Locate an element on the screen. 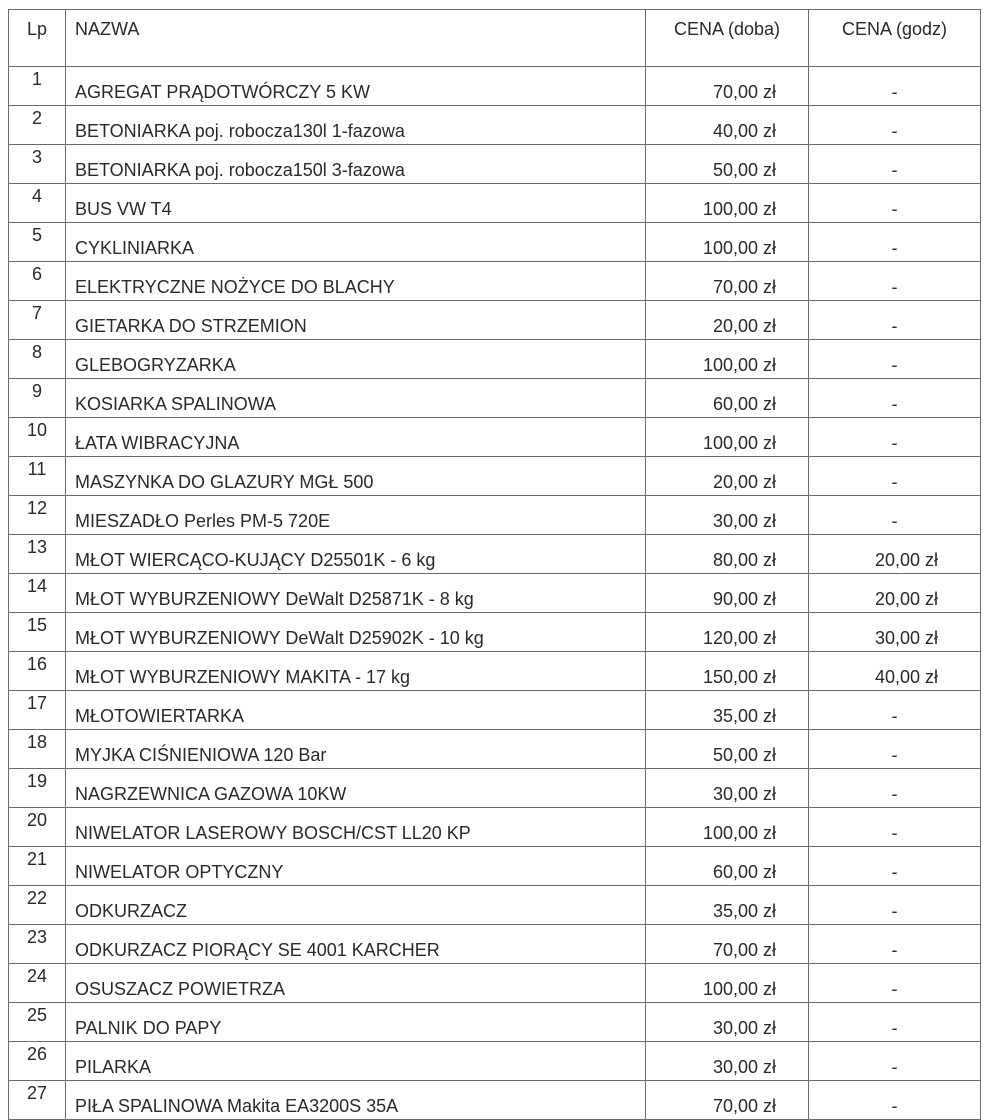 This screenshot has height=1120, width=989. row-number: 7 is located at coordinates (37, 320).